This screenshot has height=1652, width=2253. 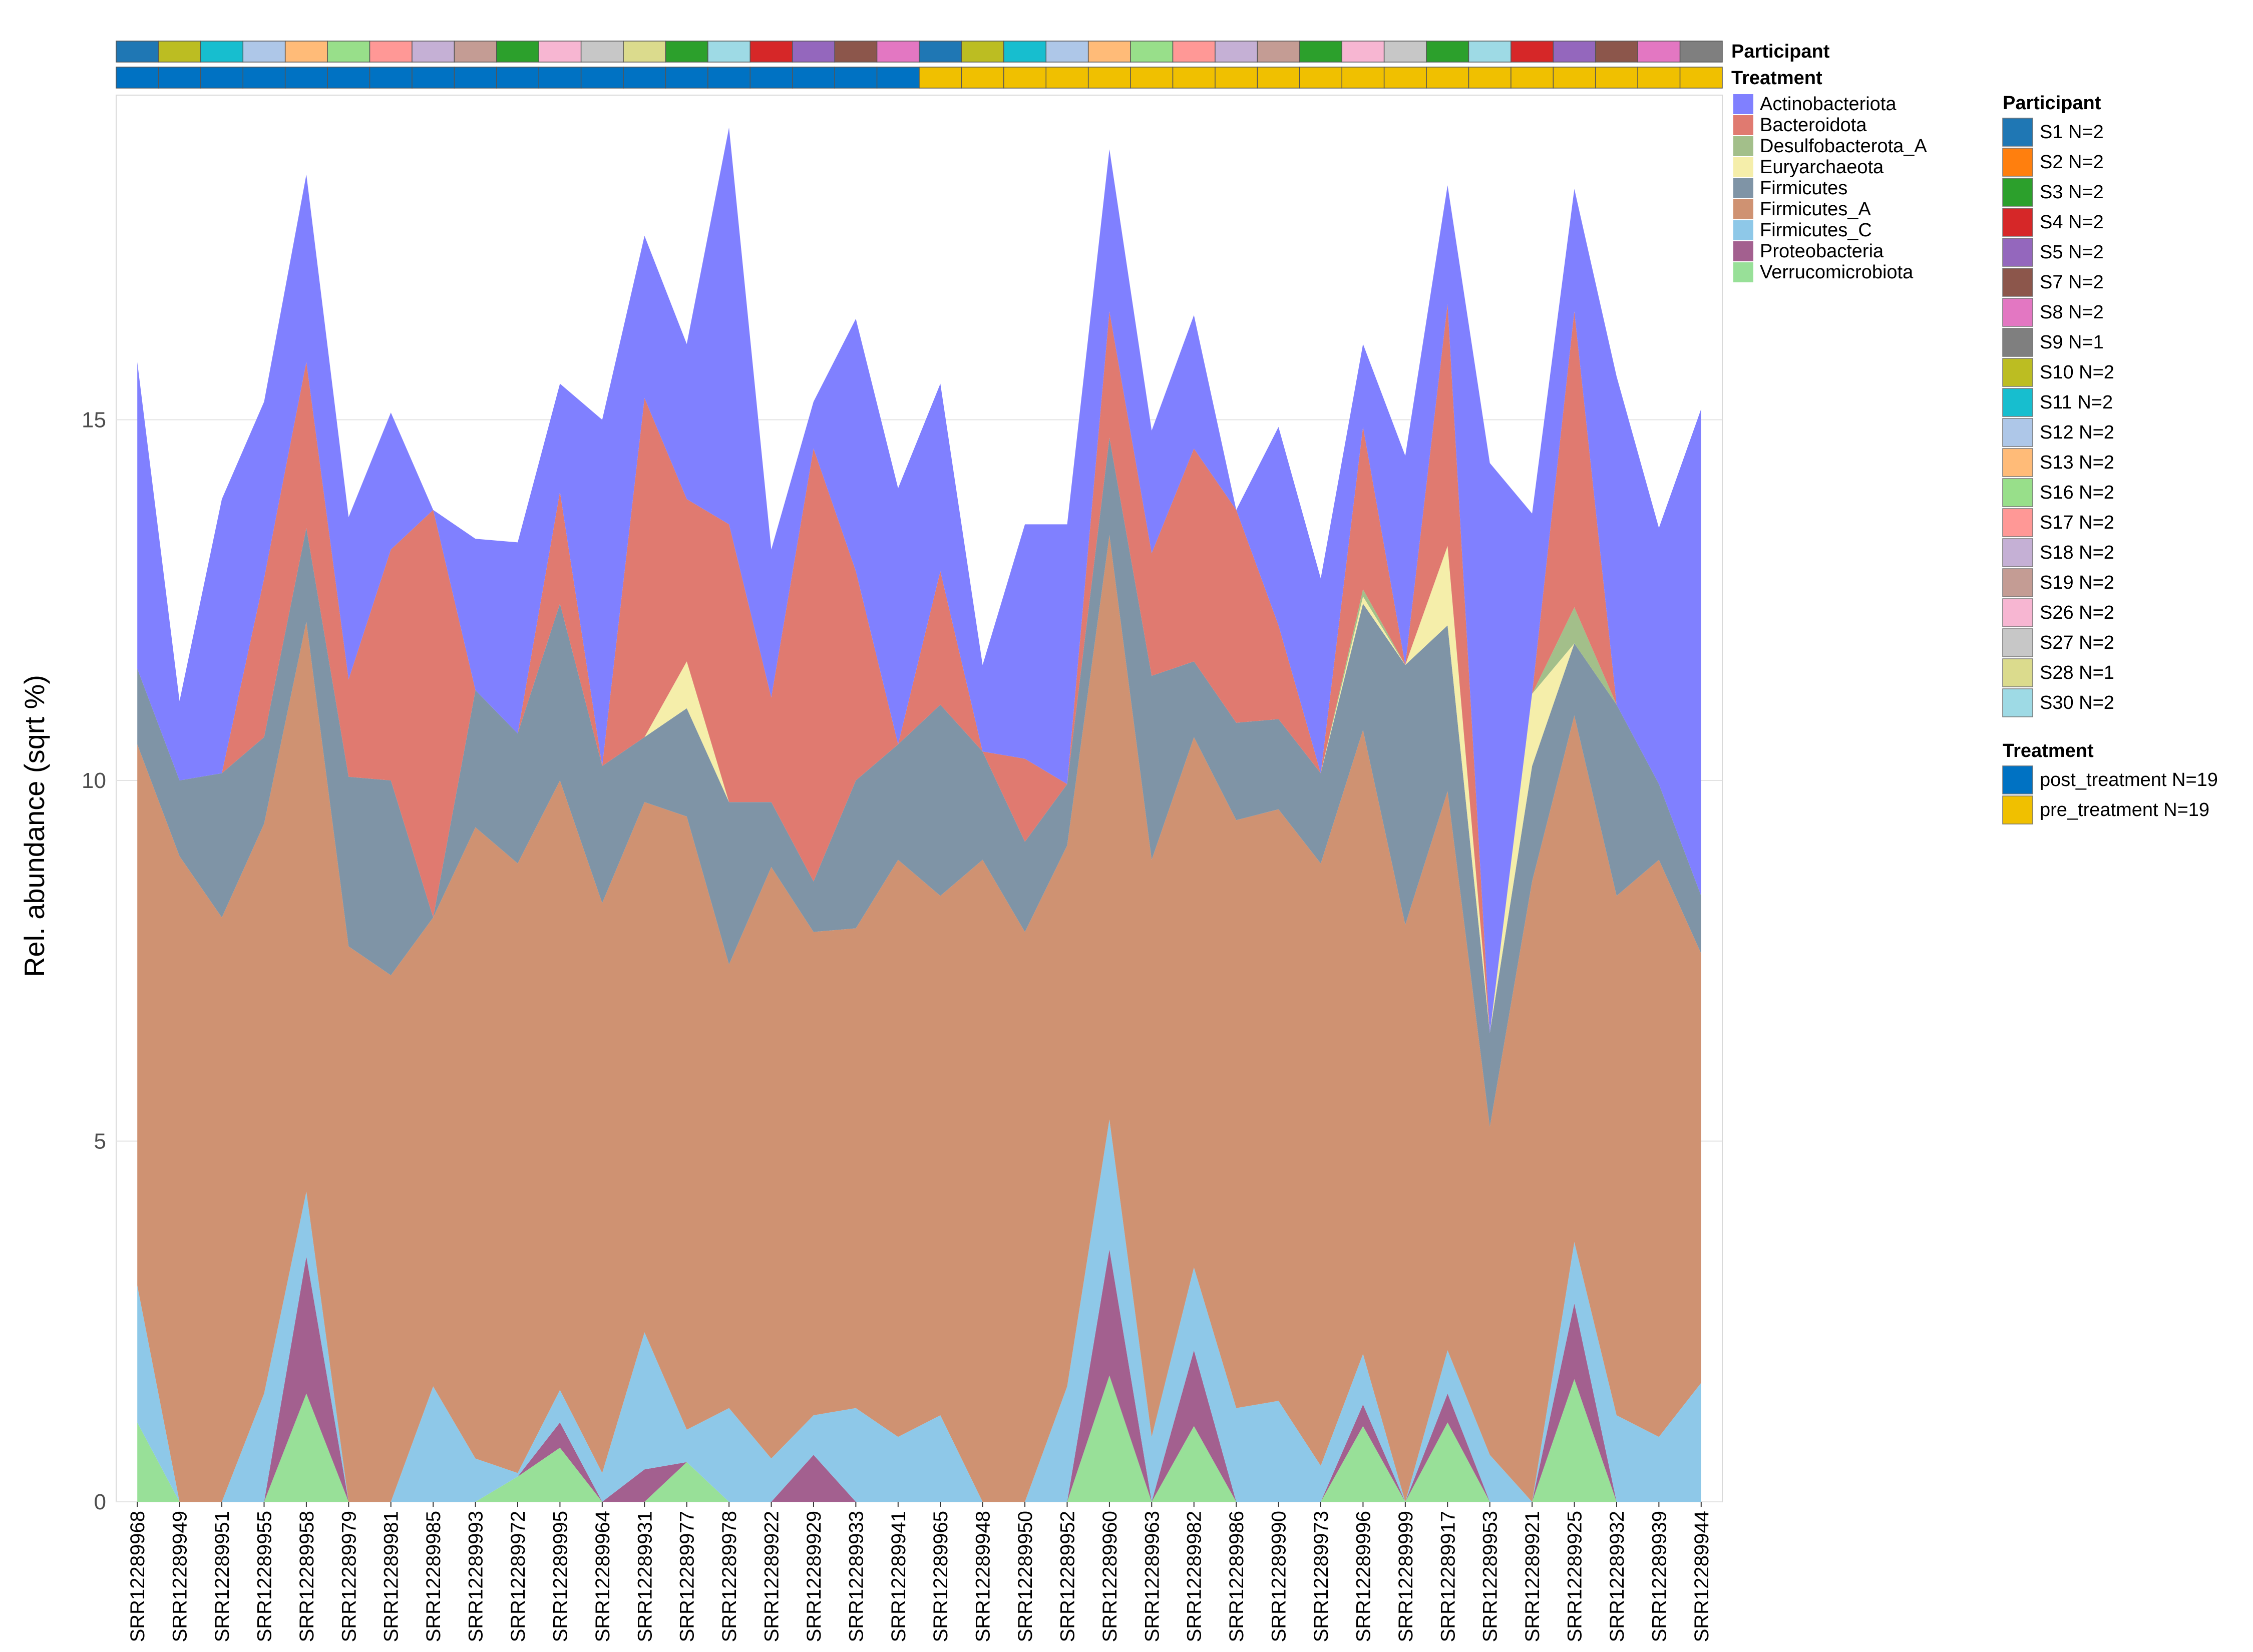 What do you see at coordinates (2072, 312) in the screenshot?
I see `participant-legend-label: S8 N=2` at bounding box center [2072, 312].